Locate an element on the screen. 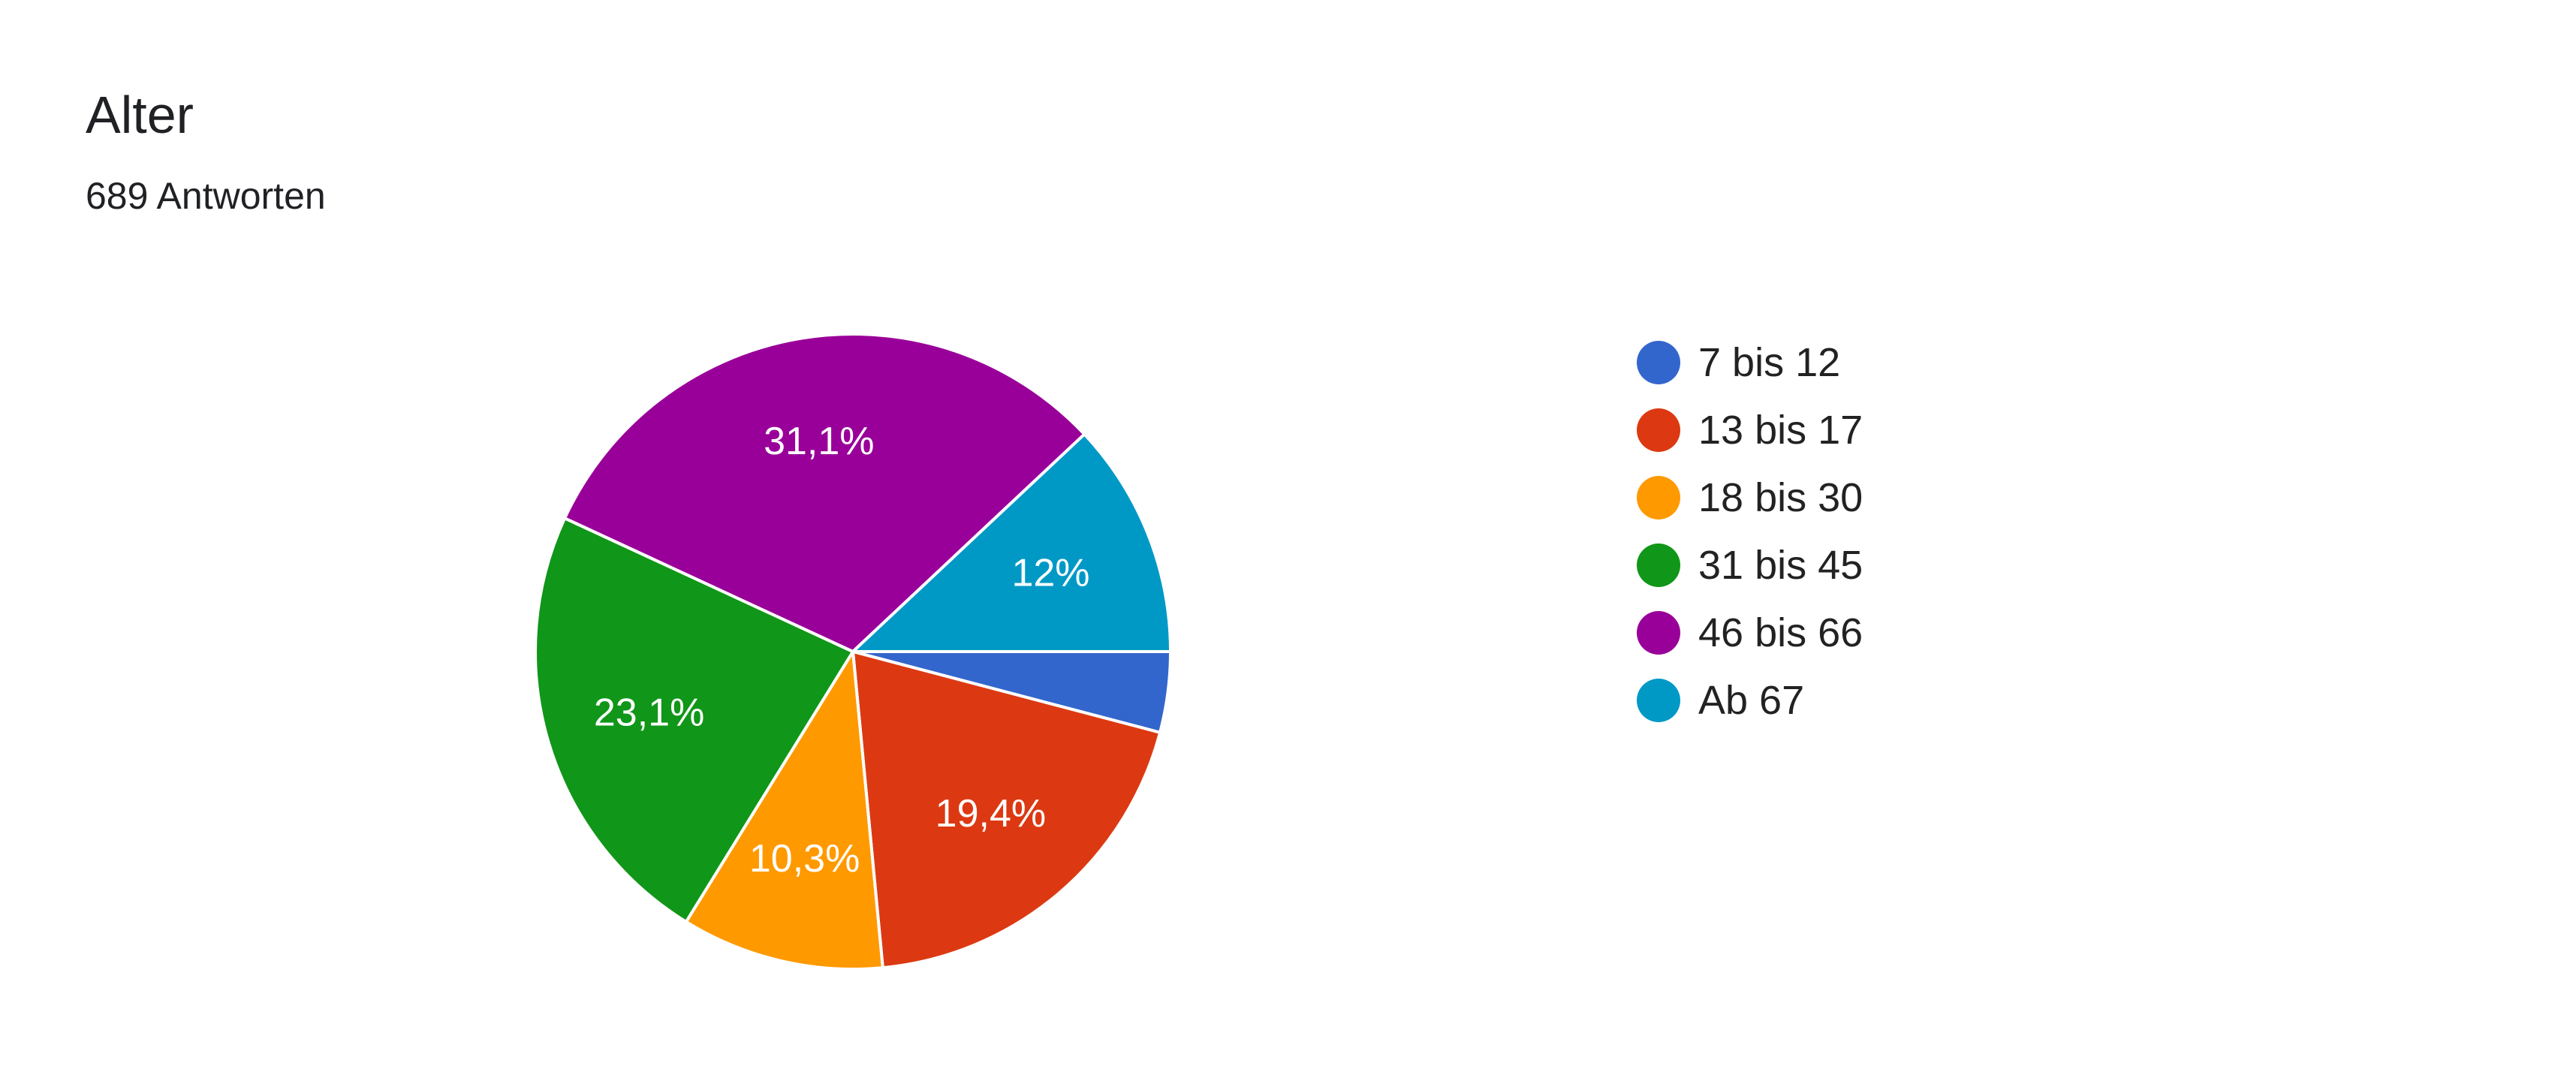 The image size is (2576, 1084). slice-label-31-bis-45: 23,1% is located at coordinates (649, 713).